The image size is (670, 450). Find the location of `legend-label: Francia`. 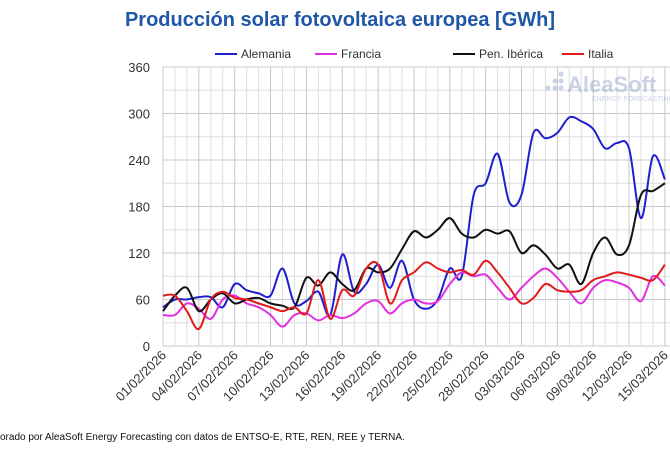

legend-label: Francia is located at coordinates (361, 54).